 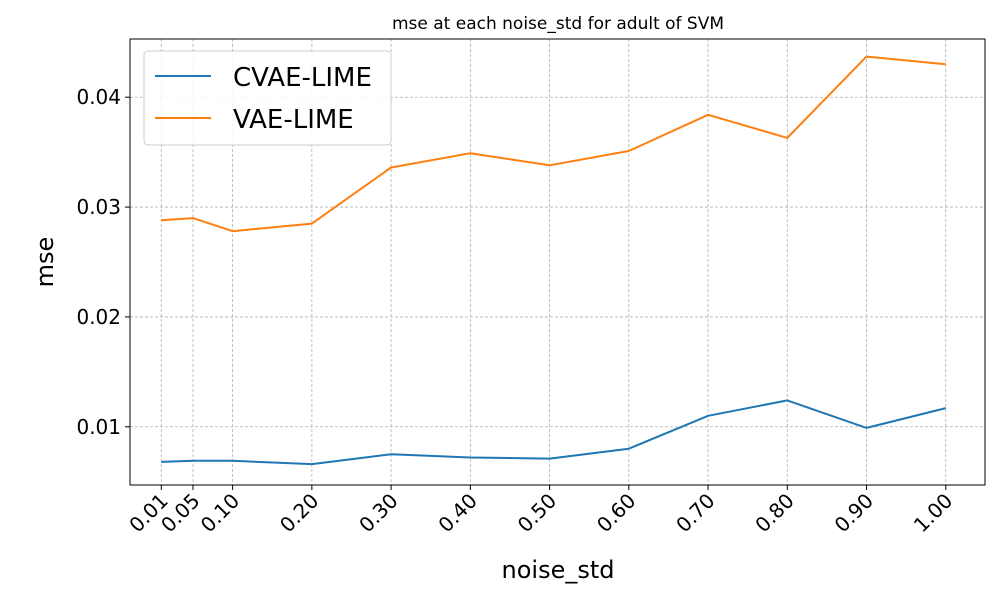 What do you see at coordinates (98, 427) in the screenshot?
I see `y-tick-label: 0.01` at bounding box center [98, 427].